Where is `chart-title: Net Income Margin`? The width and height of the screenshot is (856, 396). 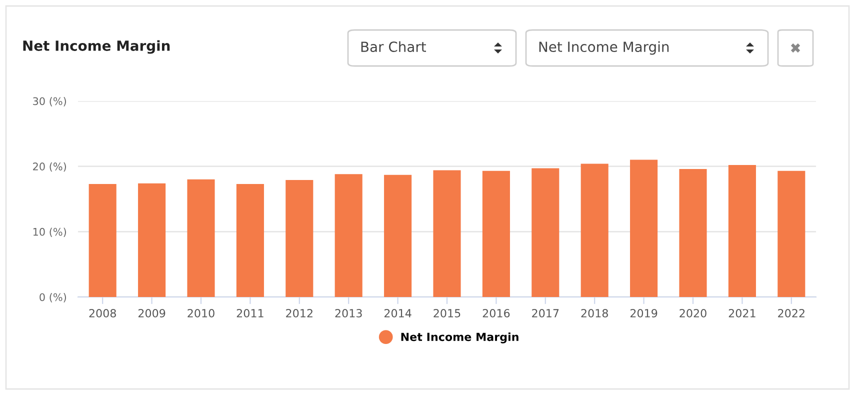
chart-title: Net Income Margin is located at coordinates (96, 47).